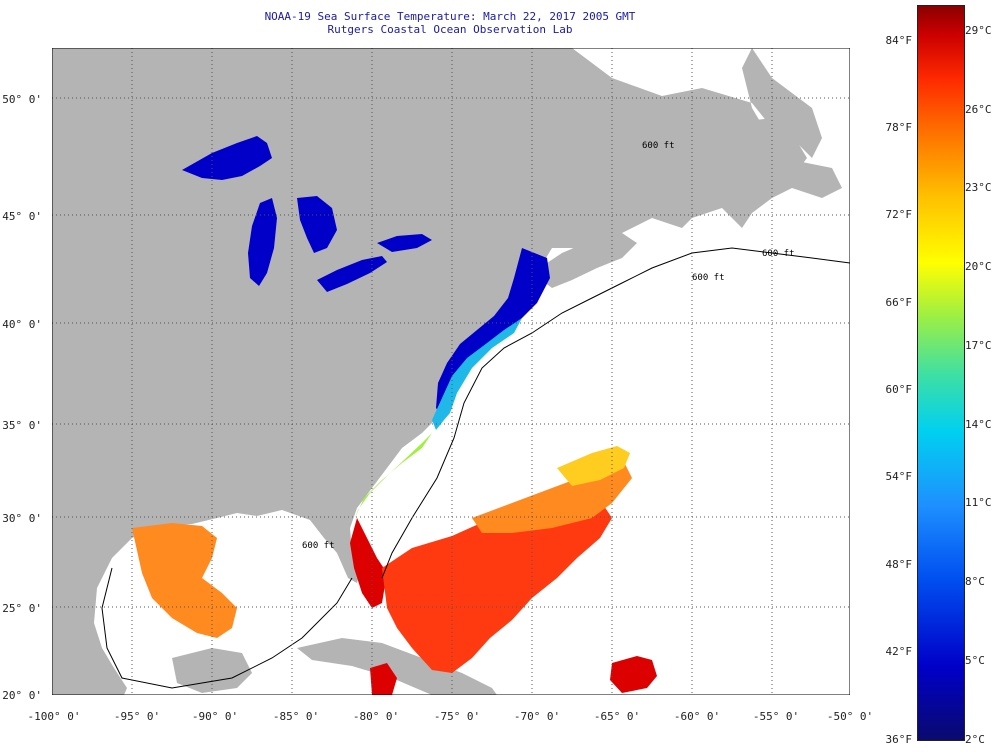 This screenshot has width=1000, height=754. I want to click on land-nova-scotia, so click(584, 260).